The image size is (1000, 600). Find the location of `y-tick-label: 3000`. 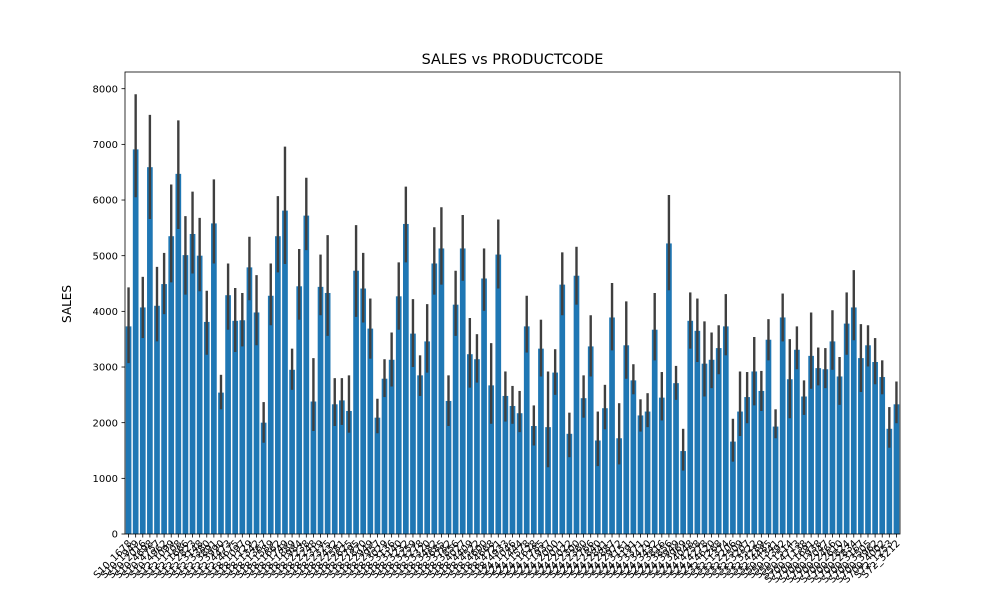

y-tick-label: 3000 is located at coordinates (105, 368).